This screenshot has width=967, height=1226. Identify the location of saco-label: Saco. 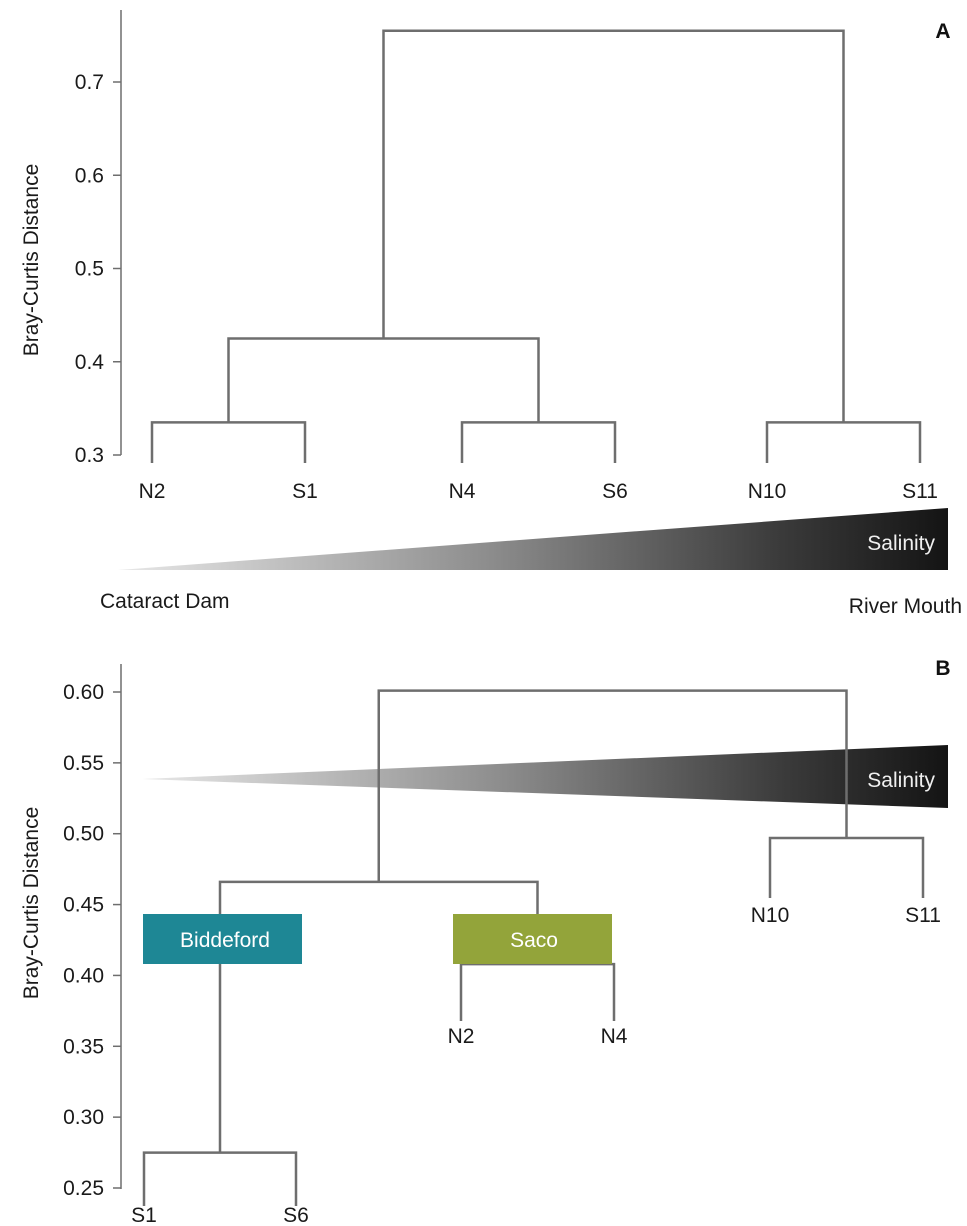
(534, 940).